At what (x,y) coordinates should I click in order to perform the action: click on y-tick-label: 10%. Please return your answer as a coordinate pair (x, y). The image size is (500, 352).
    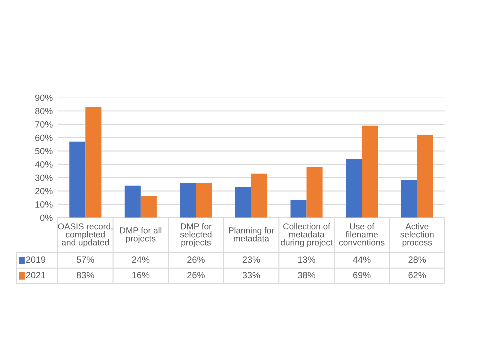
    Looking at the image, I should click on (44, 205).